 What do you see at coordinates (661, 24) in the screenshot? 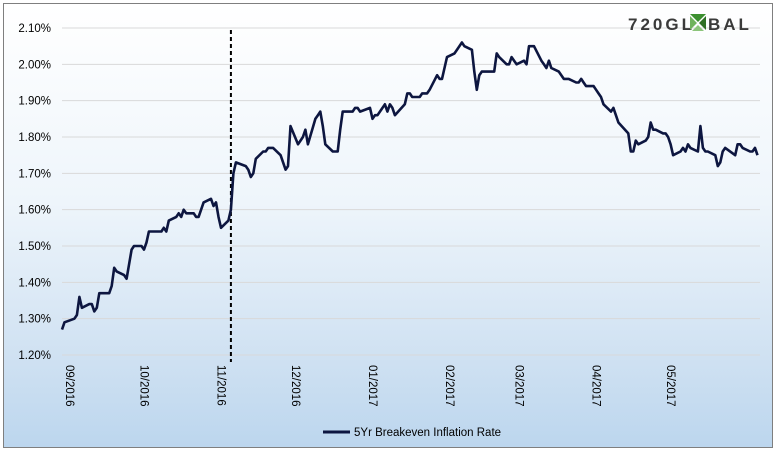
I see `logo-text-left: 720GL` at bounding box center [661, 24].